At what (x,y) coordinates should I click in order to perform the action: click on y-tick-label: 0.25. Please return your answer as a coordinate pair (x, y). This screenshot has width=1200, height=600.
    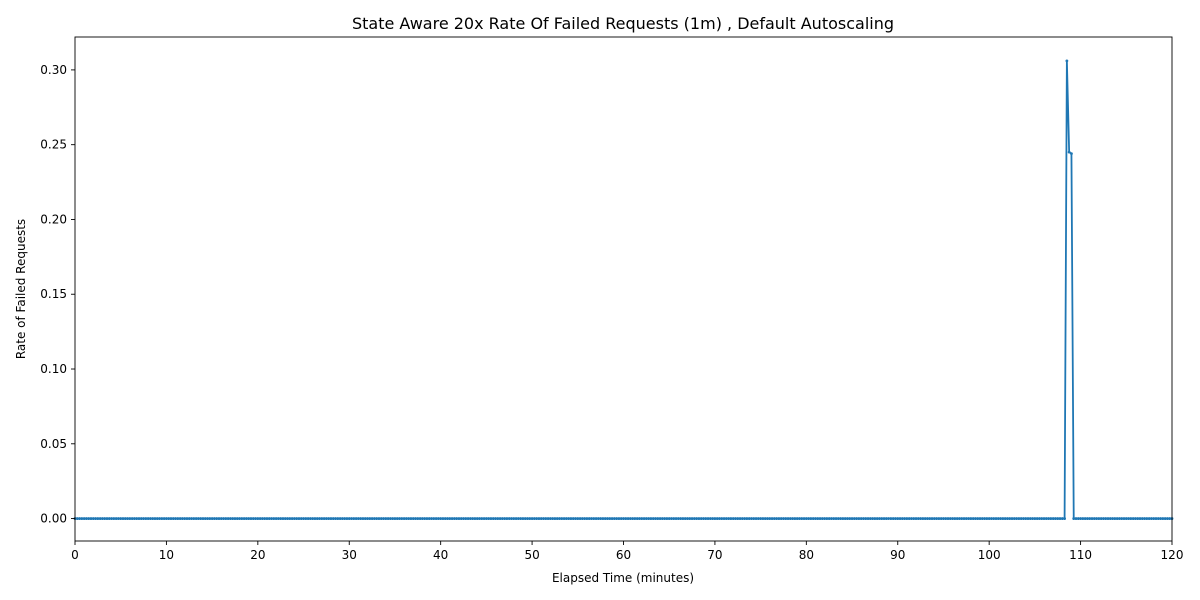
    Looking at the image, I should click on (53, 145).